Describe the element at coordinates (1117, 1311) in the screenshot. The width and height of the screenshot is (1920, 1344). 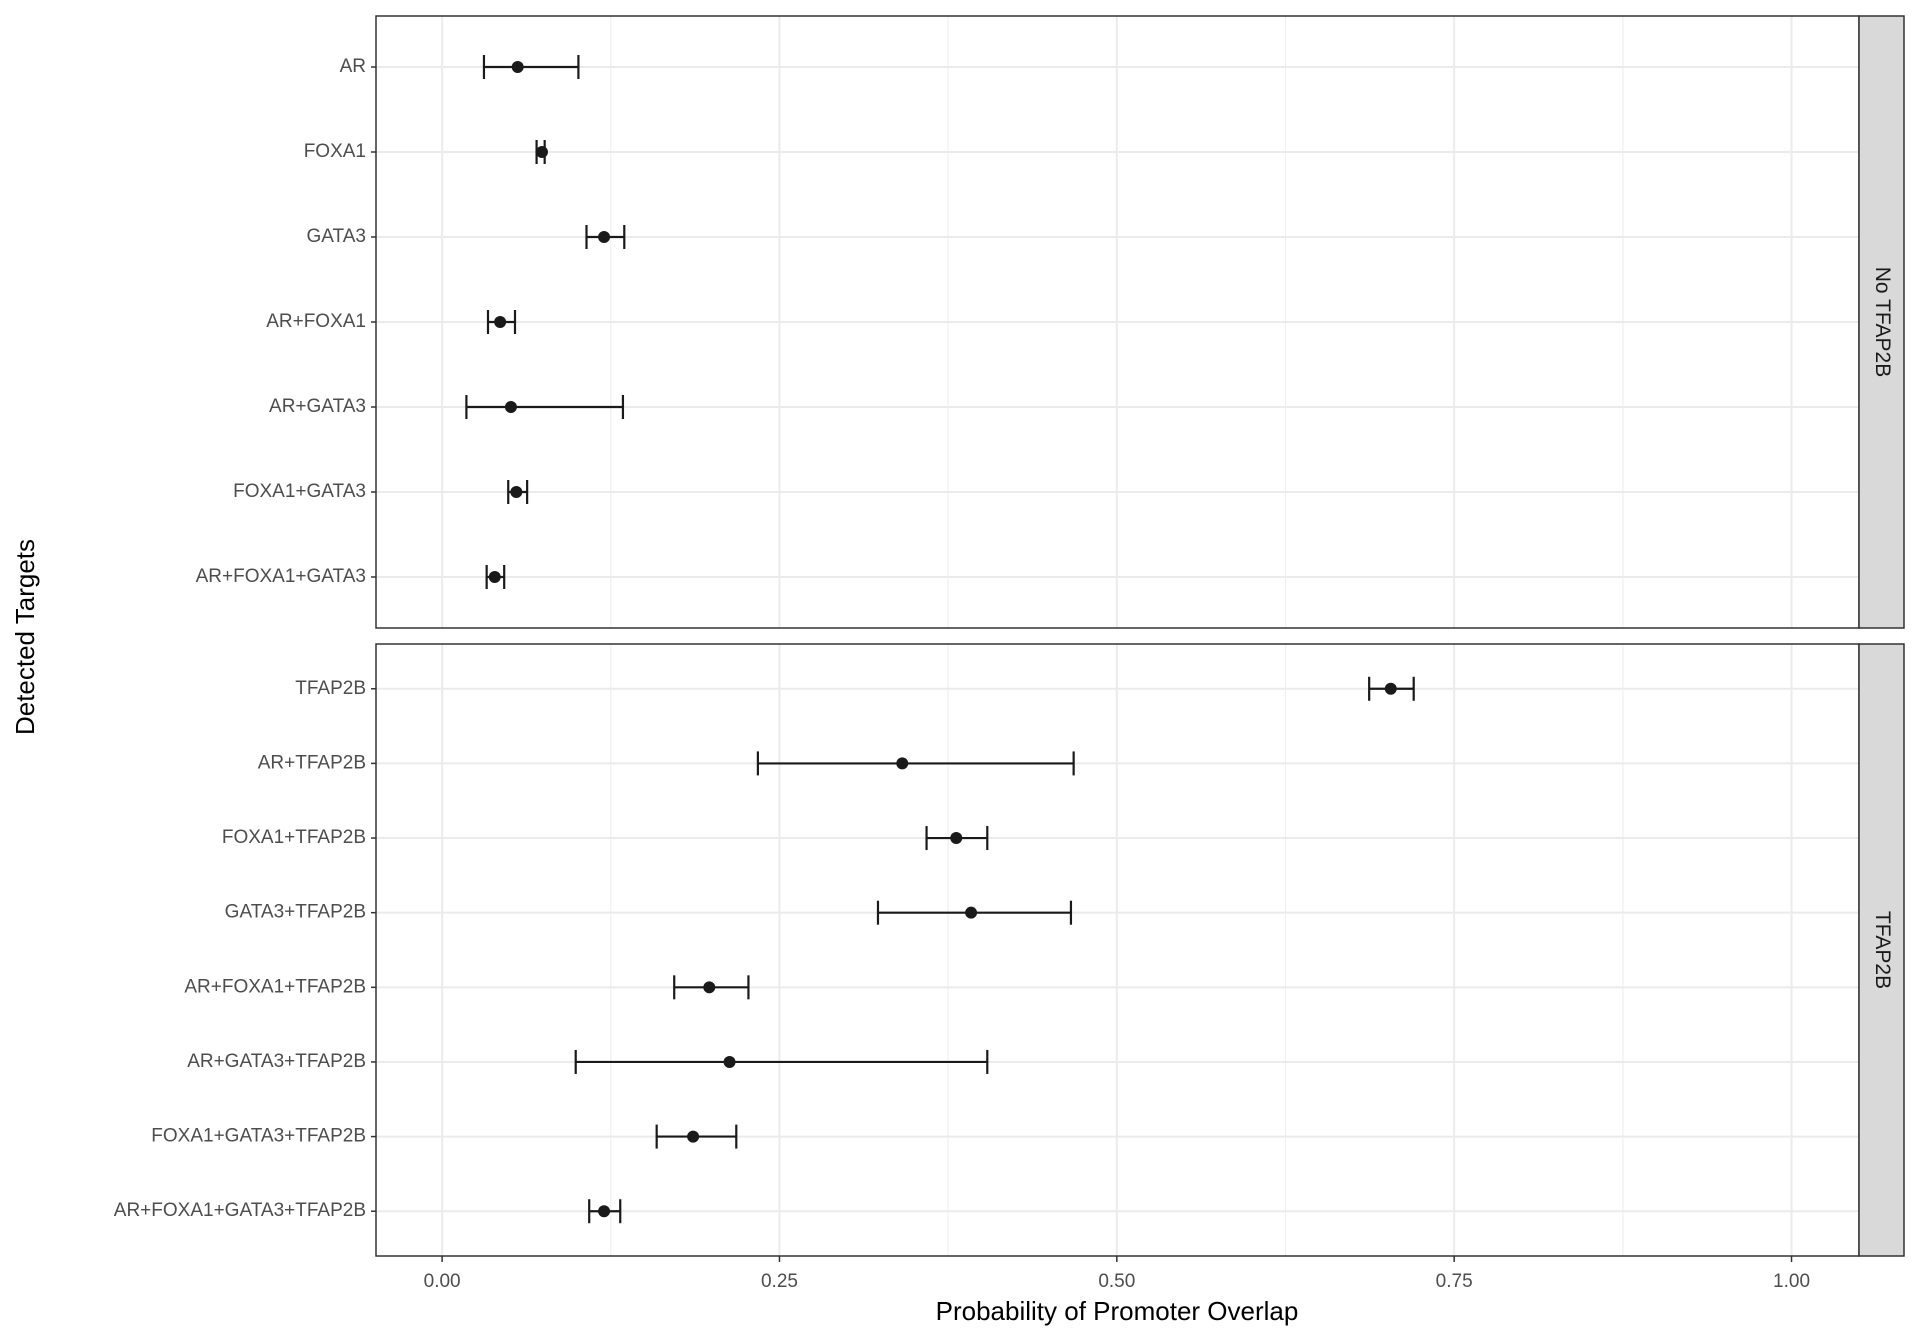
I see `x-axis-title: Probability of Promoter Overlap` at that location.